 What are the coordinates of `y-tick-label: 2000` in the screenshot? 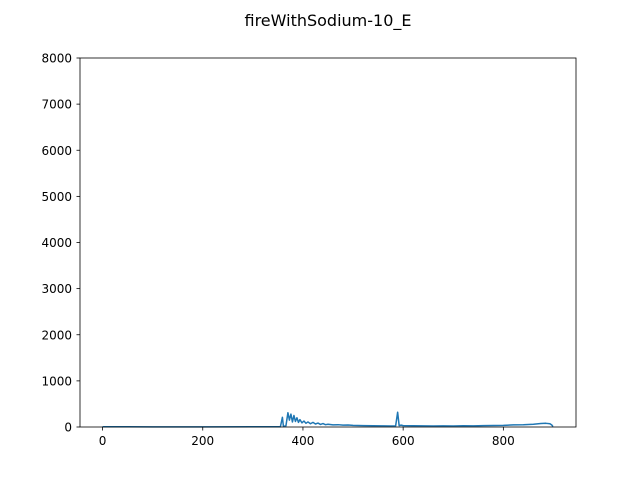 It's located at (56, 335).